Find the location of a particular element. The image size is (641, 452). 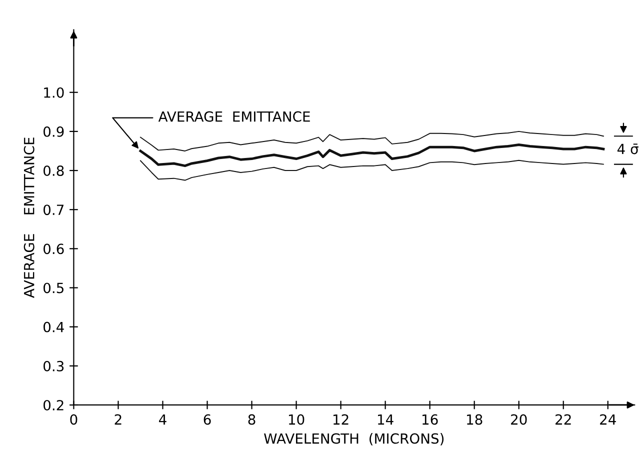

x-tick-label: 10 is located at coordinates (296, 419).